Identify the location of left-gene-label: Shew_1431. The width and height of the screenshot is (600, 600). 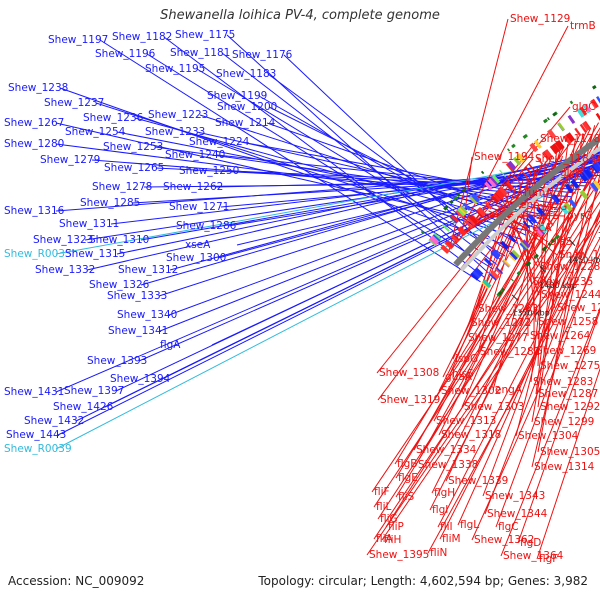
(34, 392).